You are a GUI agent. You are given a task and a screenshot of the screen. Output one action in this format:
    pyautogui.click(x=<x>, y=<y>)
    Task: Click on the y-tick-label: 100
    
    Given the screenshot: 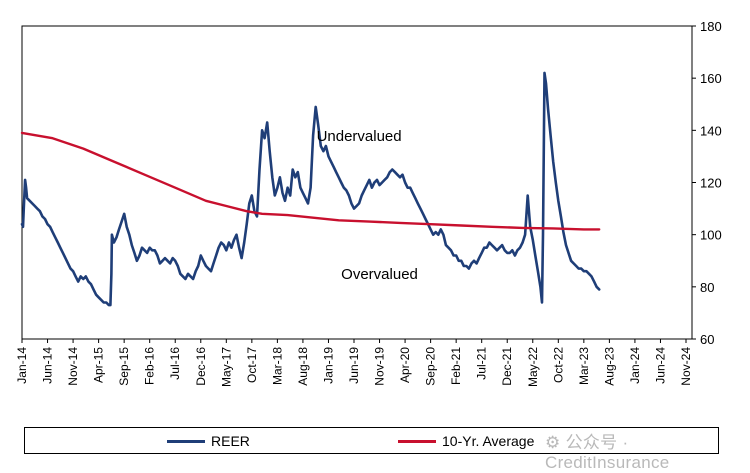 What is the action you would take?
    pyautogui.click(x=711, y=235)
    